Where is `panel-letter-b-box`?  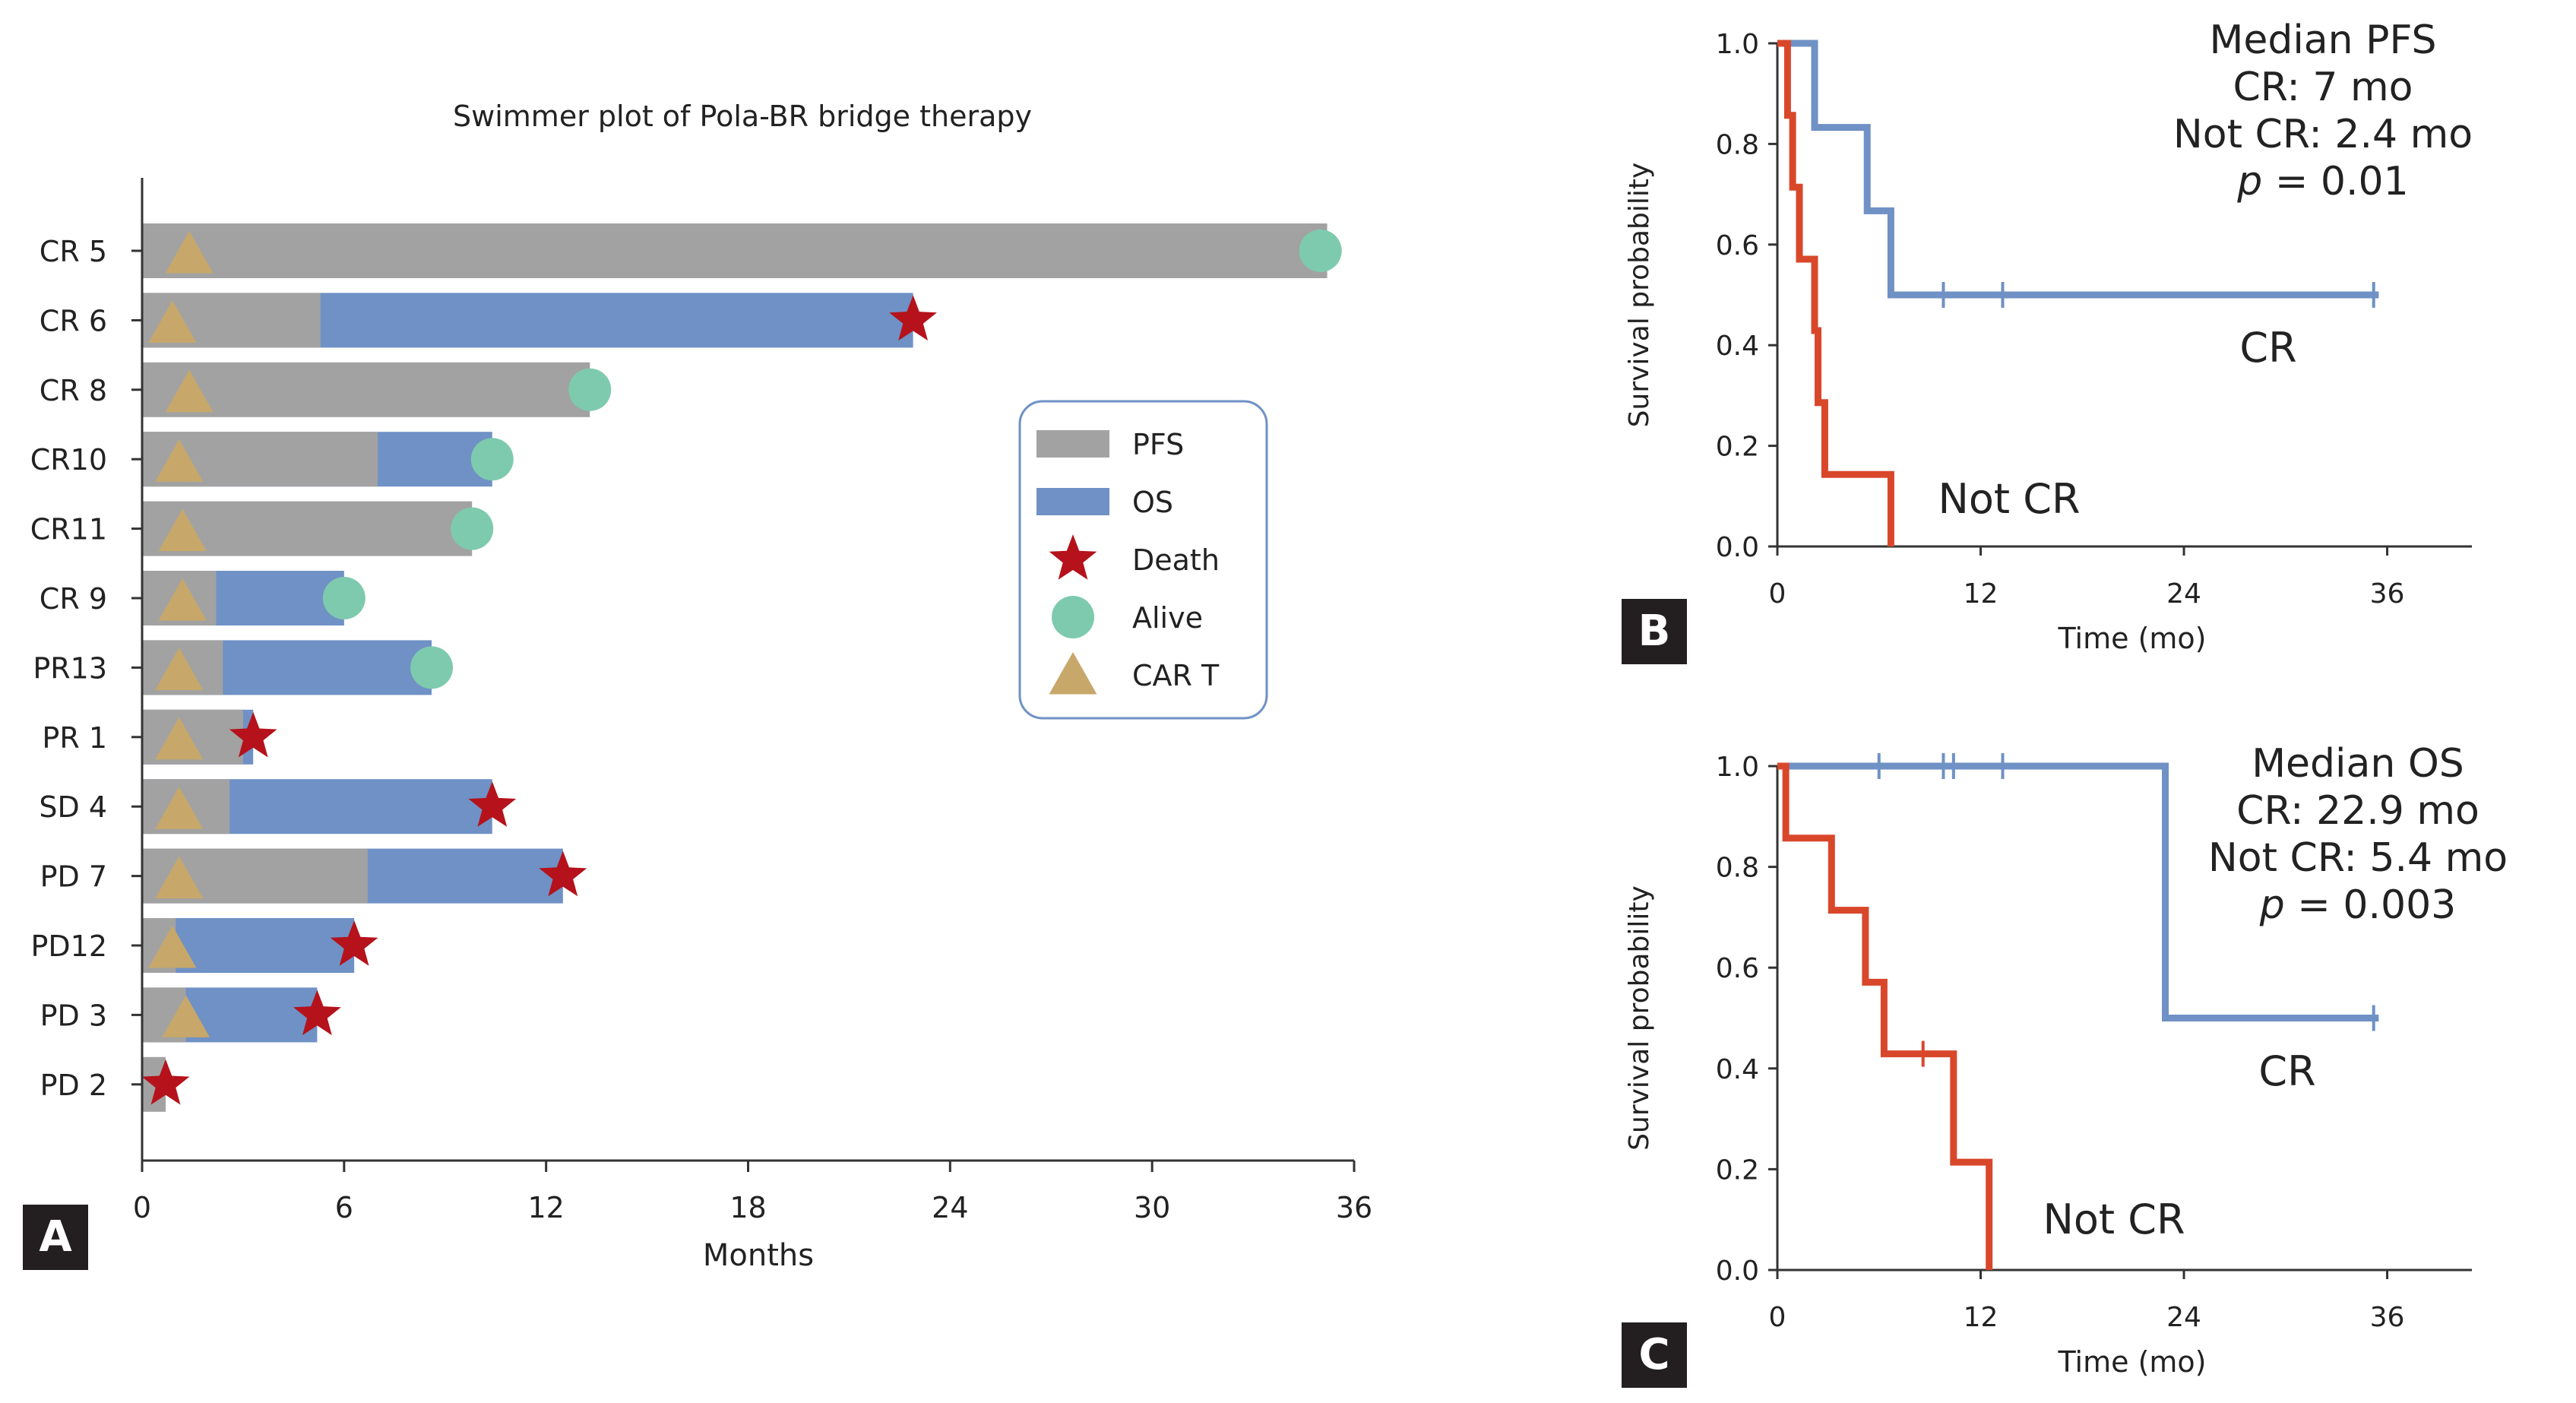 panel-letter-b-box is located at coordinates (1654, 631).